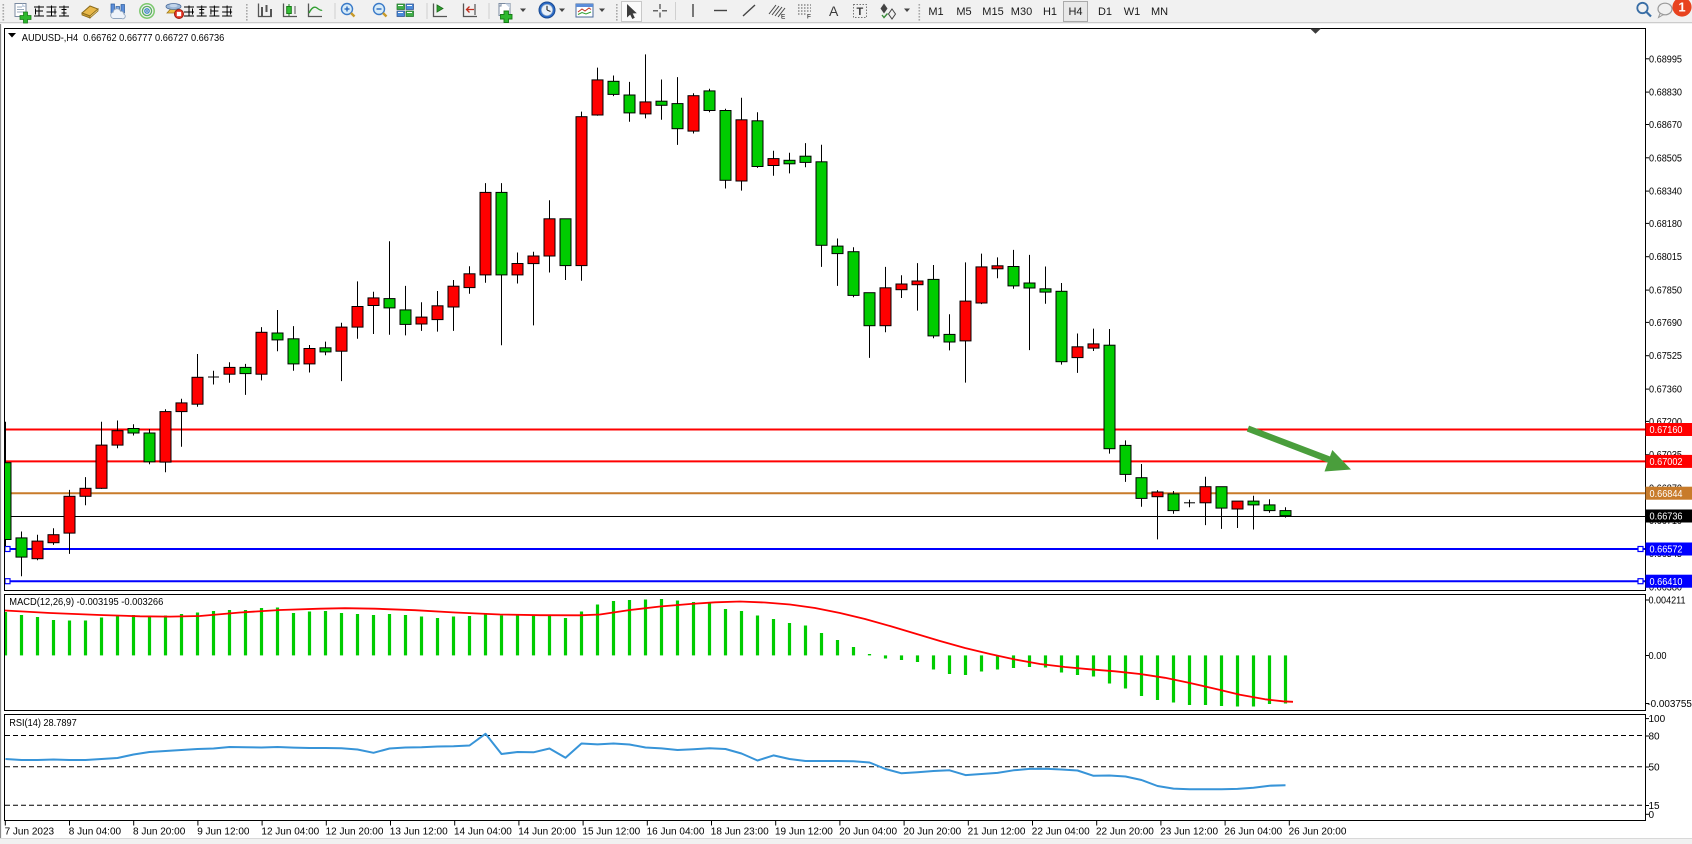  I want to click on svg-text: 0.67690, so click(1665, 323).